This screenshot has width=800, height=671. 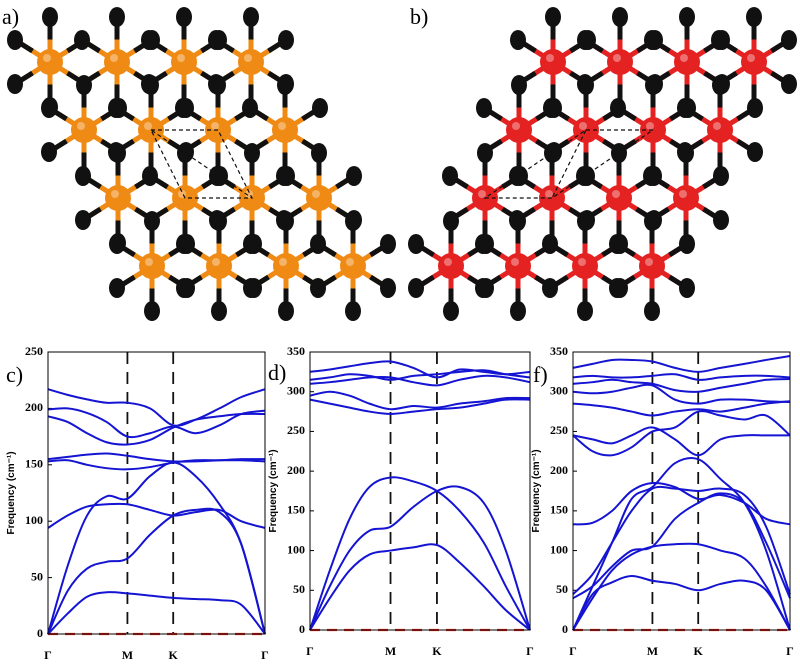 What do you see at coordinates (559, 470) in the screenshot?
I see `y-tick-label: 200` at bounding box center [559, 470].